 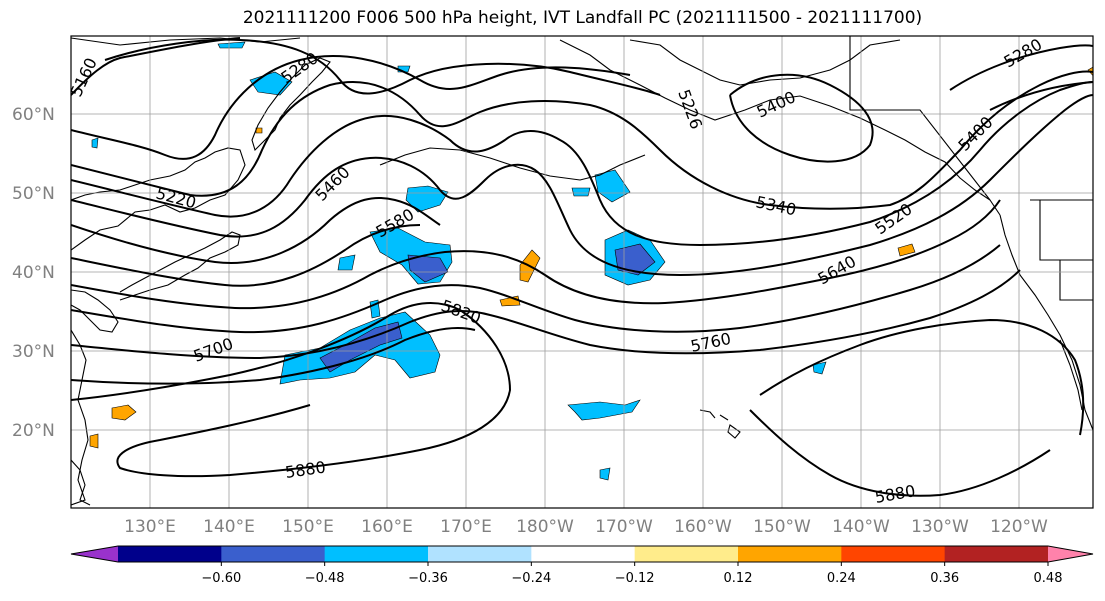 I want to click on colorbar-tick-label: 0.36, so click(x=944, y=578).